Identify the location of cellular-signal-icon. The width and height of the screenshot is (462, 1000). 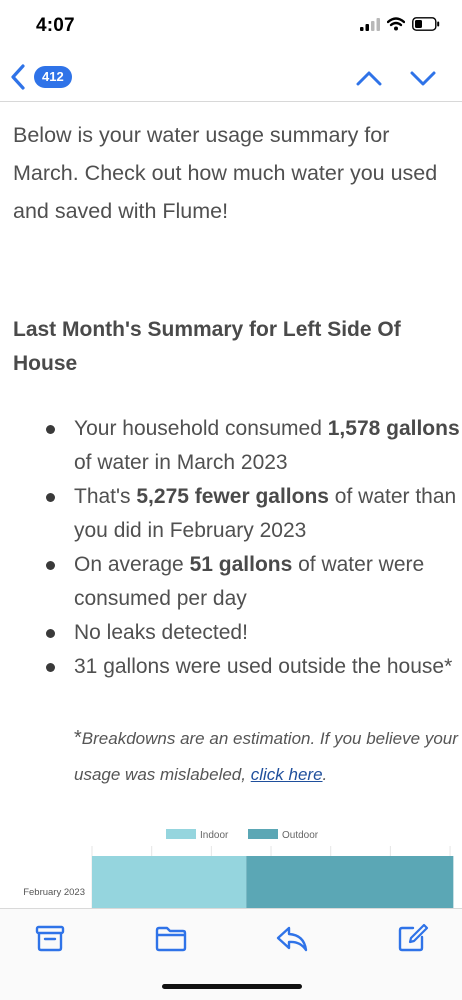
(370, 24).